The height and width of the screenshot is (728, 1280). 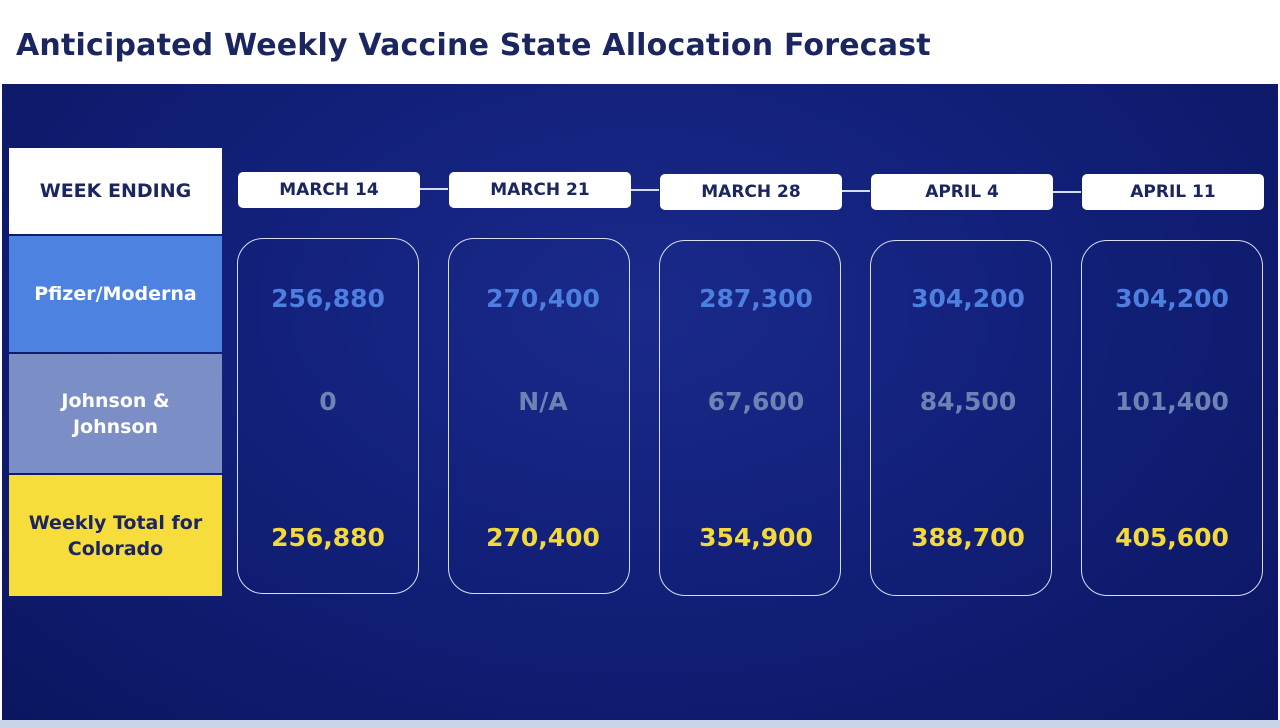 I want to click on week-pill-march-28: MARCH 28, so click(x=751, y=192).